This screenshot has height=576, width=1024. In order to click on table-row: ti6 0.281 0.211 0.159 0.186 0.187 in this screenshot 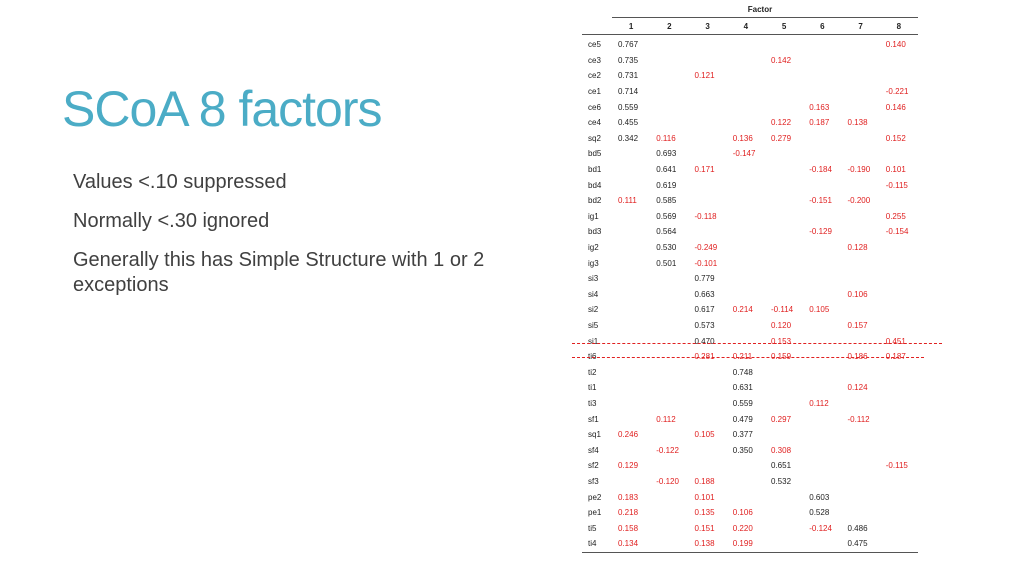, I will do `click(750, 357)`.